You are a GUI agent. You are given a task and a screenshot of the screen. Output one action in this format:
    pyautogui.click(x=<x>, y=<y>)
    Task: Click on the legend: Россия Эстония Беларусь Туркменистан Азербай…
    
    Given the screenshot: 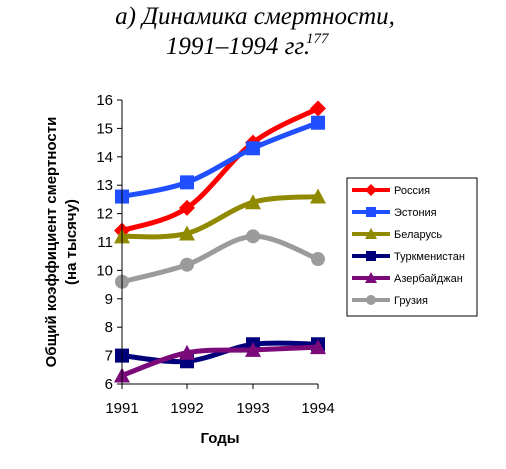 What is the action you would take?
    pyautogui.click(x=412, y=247)
    